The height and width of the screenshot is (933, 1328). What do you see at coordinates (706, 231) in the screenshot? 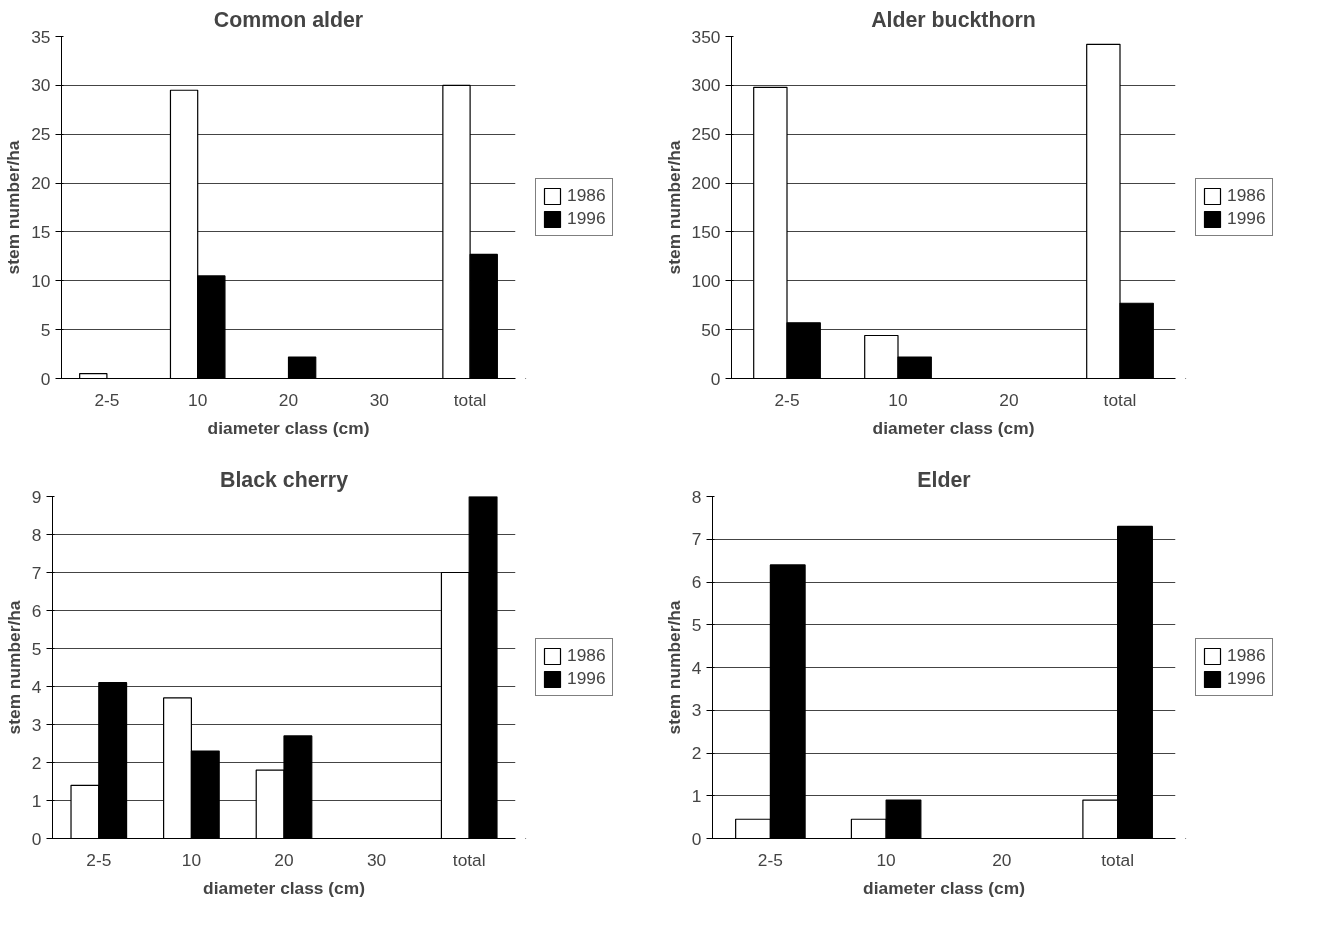
I see `y-tick-label: 150` at bounding box center [706, 231].